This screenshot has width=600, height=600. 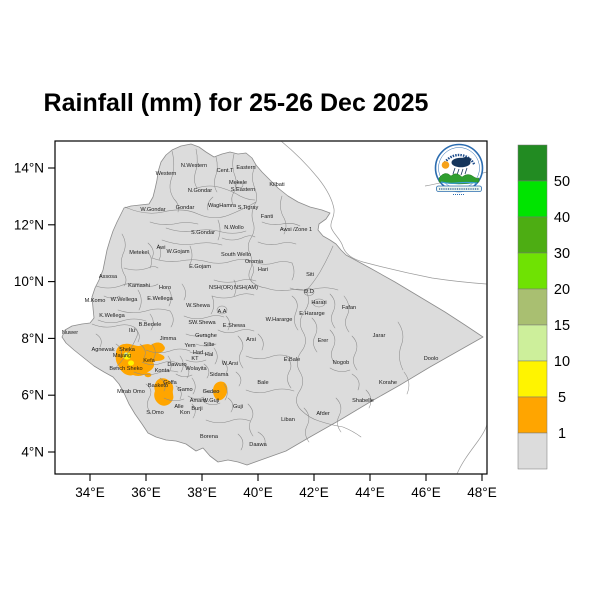 What do you see at coordinates (29, 281) in the screenshot?
I see `y-tick-label: 10°N` at bounding box center [29, 281].